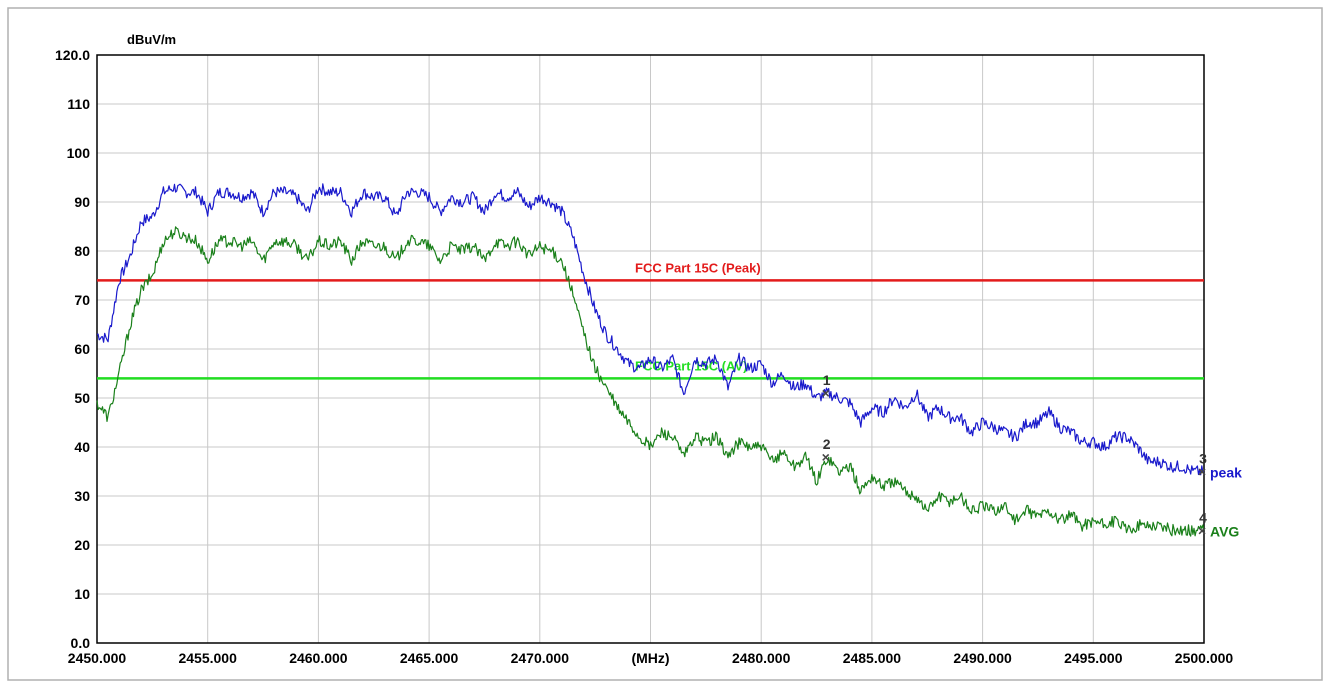  What do you see at coordinates (82, 202) in the screenshot?
I see `y-tick-label: 90` at bounding box center [82, 202].